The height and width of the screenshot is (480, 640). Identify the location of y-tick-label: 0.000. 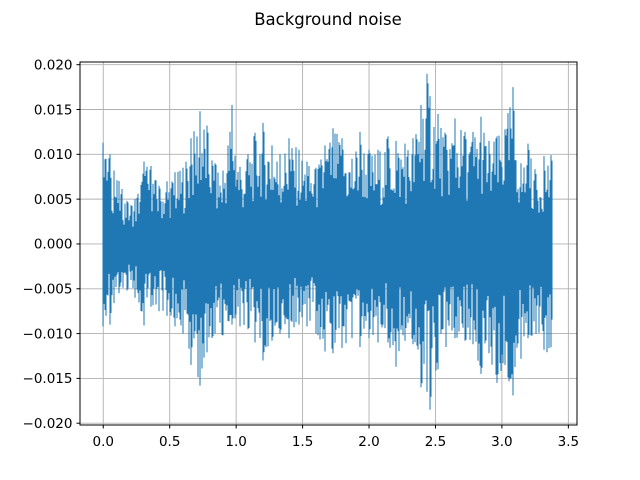
(53, 245).